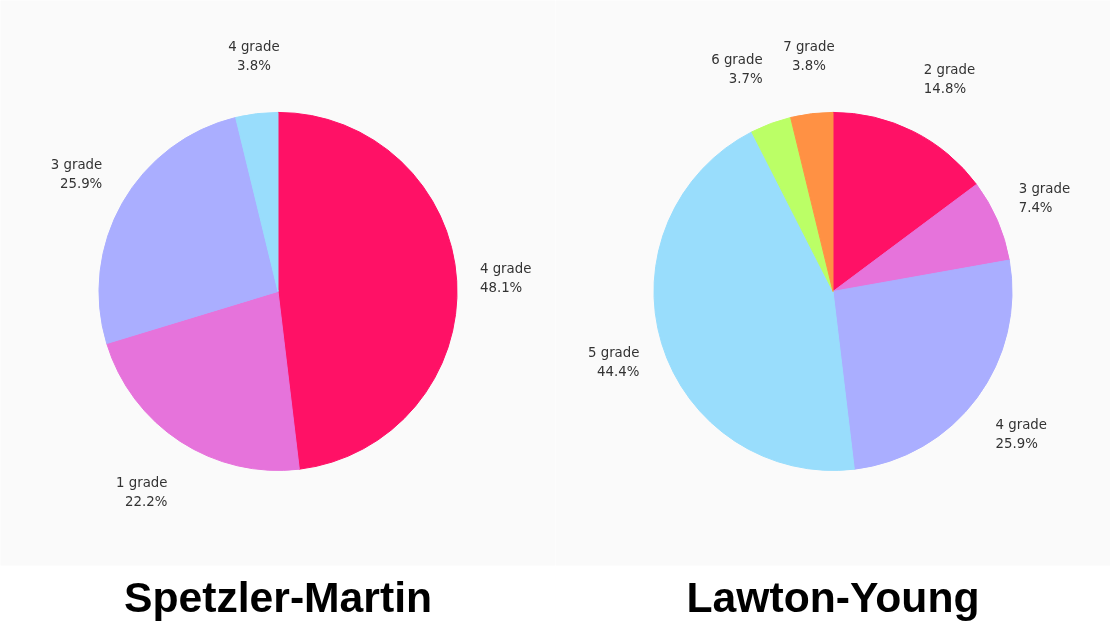 The height and width of the screenshot is (631, 1115). I want to click on data-label: 14.8%, so click(945, 89).